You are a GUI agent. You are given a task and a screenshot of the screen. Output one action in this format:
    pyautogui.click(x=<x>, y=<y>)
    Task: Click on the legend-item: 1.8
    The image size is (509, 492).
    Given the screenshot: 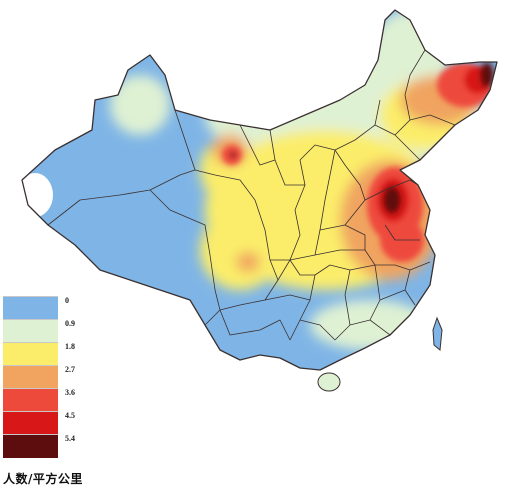 What is the action you would take?
    pyautogui.click(x=58, y=354)
    